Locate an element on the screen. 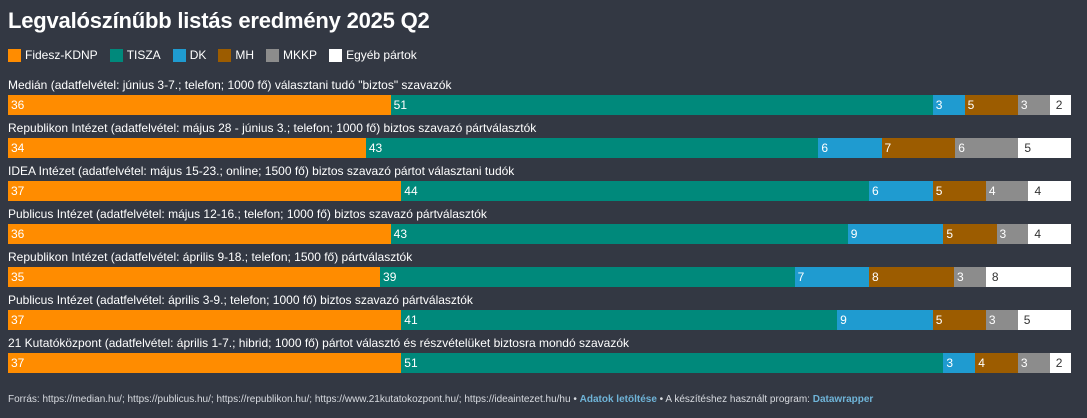 The width and height of the screenshot is (1087, 418). stacked-bar: 37 41 9 5 3 5 is located at coordinates (539, 320).